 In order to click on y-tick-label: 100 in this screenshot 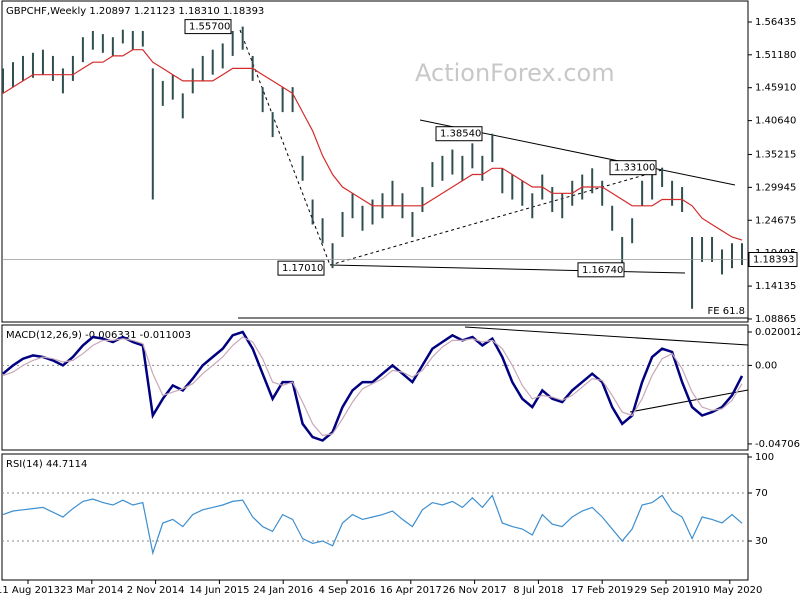, I will do `click(764, 457)`.